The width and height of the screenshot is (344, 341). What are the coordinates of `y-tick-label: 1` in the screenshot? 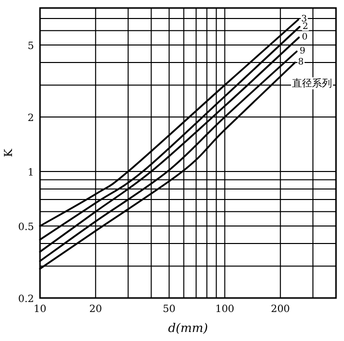 It's located at (31, 172).